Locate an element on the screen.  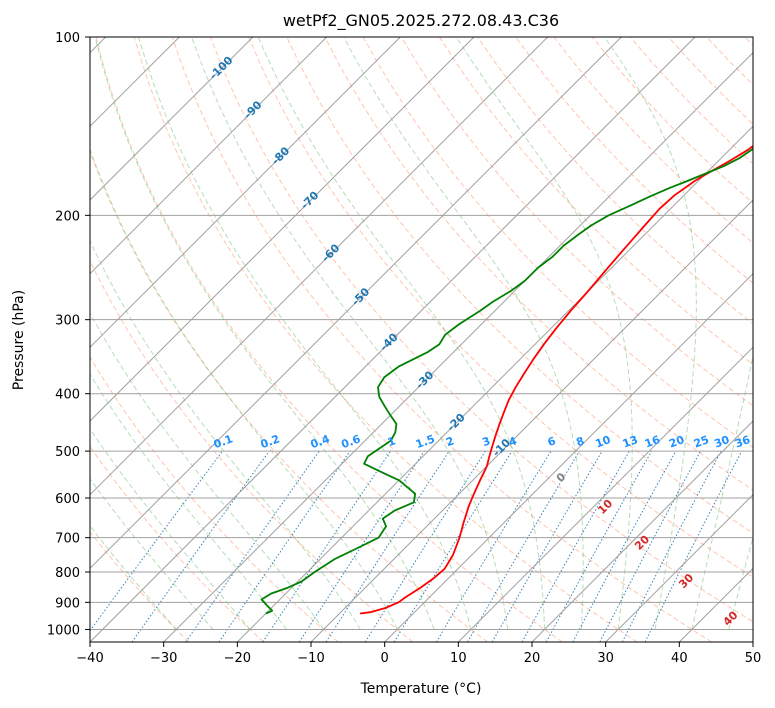
y-tick-label: 200 is located at coordinates (67, 216).